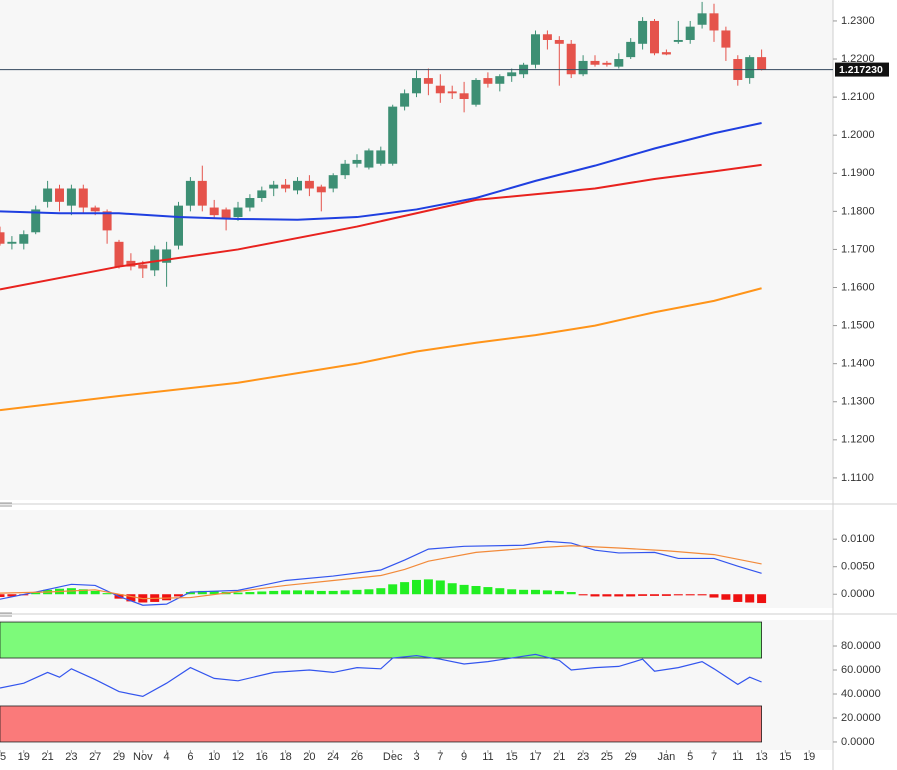 The width and height of the screenshot is (897, 770). Describe the element at coordinates (858, 173) in the screenshot. I see `y-tick-label: 1.1900` at that location.